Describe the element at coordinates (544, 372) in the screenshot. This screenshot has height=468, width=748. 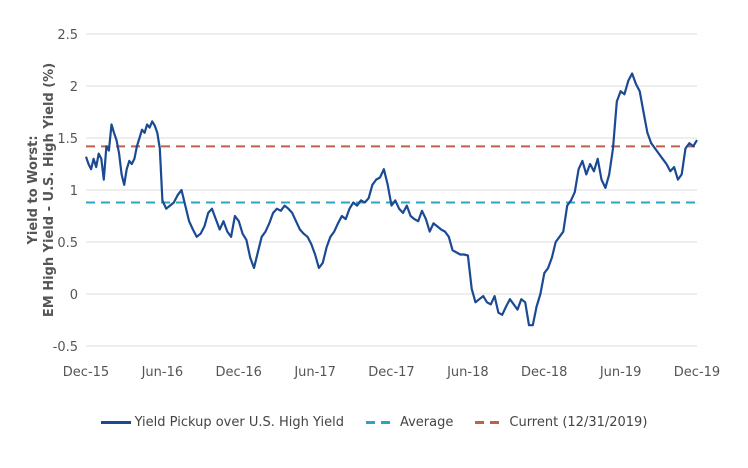
I see `x-tick-label: Dec-18` at that location.